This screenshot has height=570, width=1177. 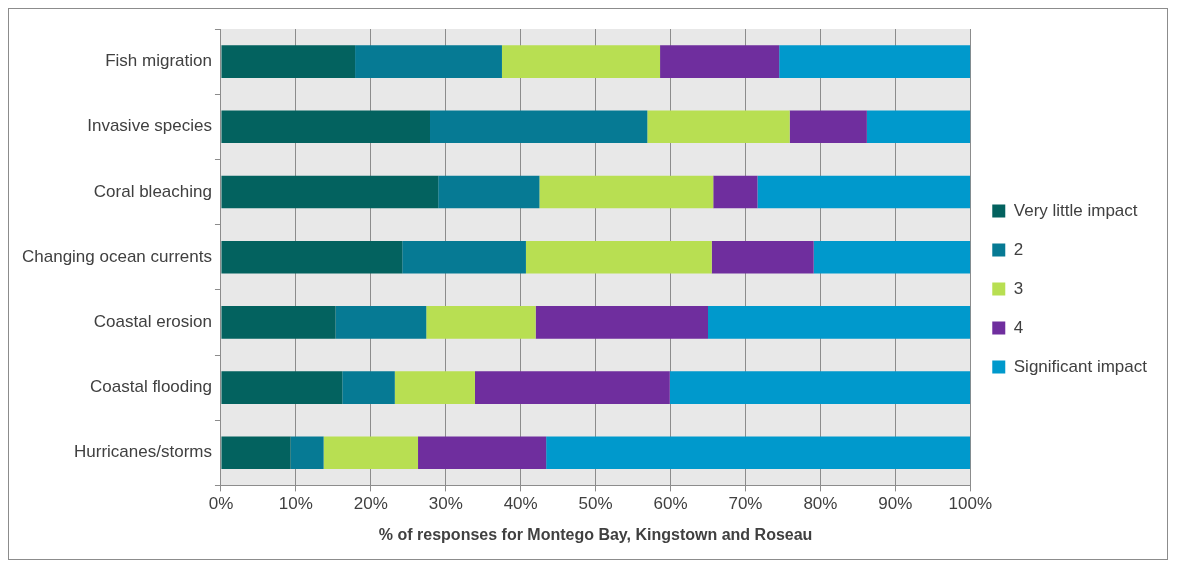 I want to click on y-tick-label: Invasive species, so click(x=149, y=126).